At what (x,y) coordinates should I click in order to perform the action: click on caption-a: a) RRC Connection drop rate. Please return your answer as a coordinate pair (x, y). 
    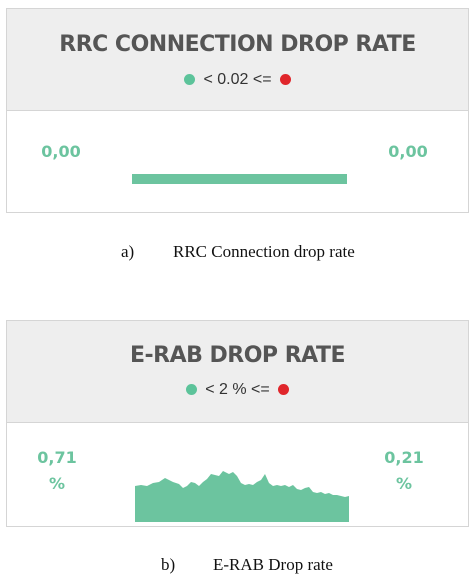
    Looking at the image, I should click on (238, 252).